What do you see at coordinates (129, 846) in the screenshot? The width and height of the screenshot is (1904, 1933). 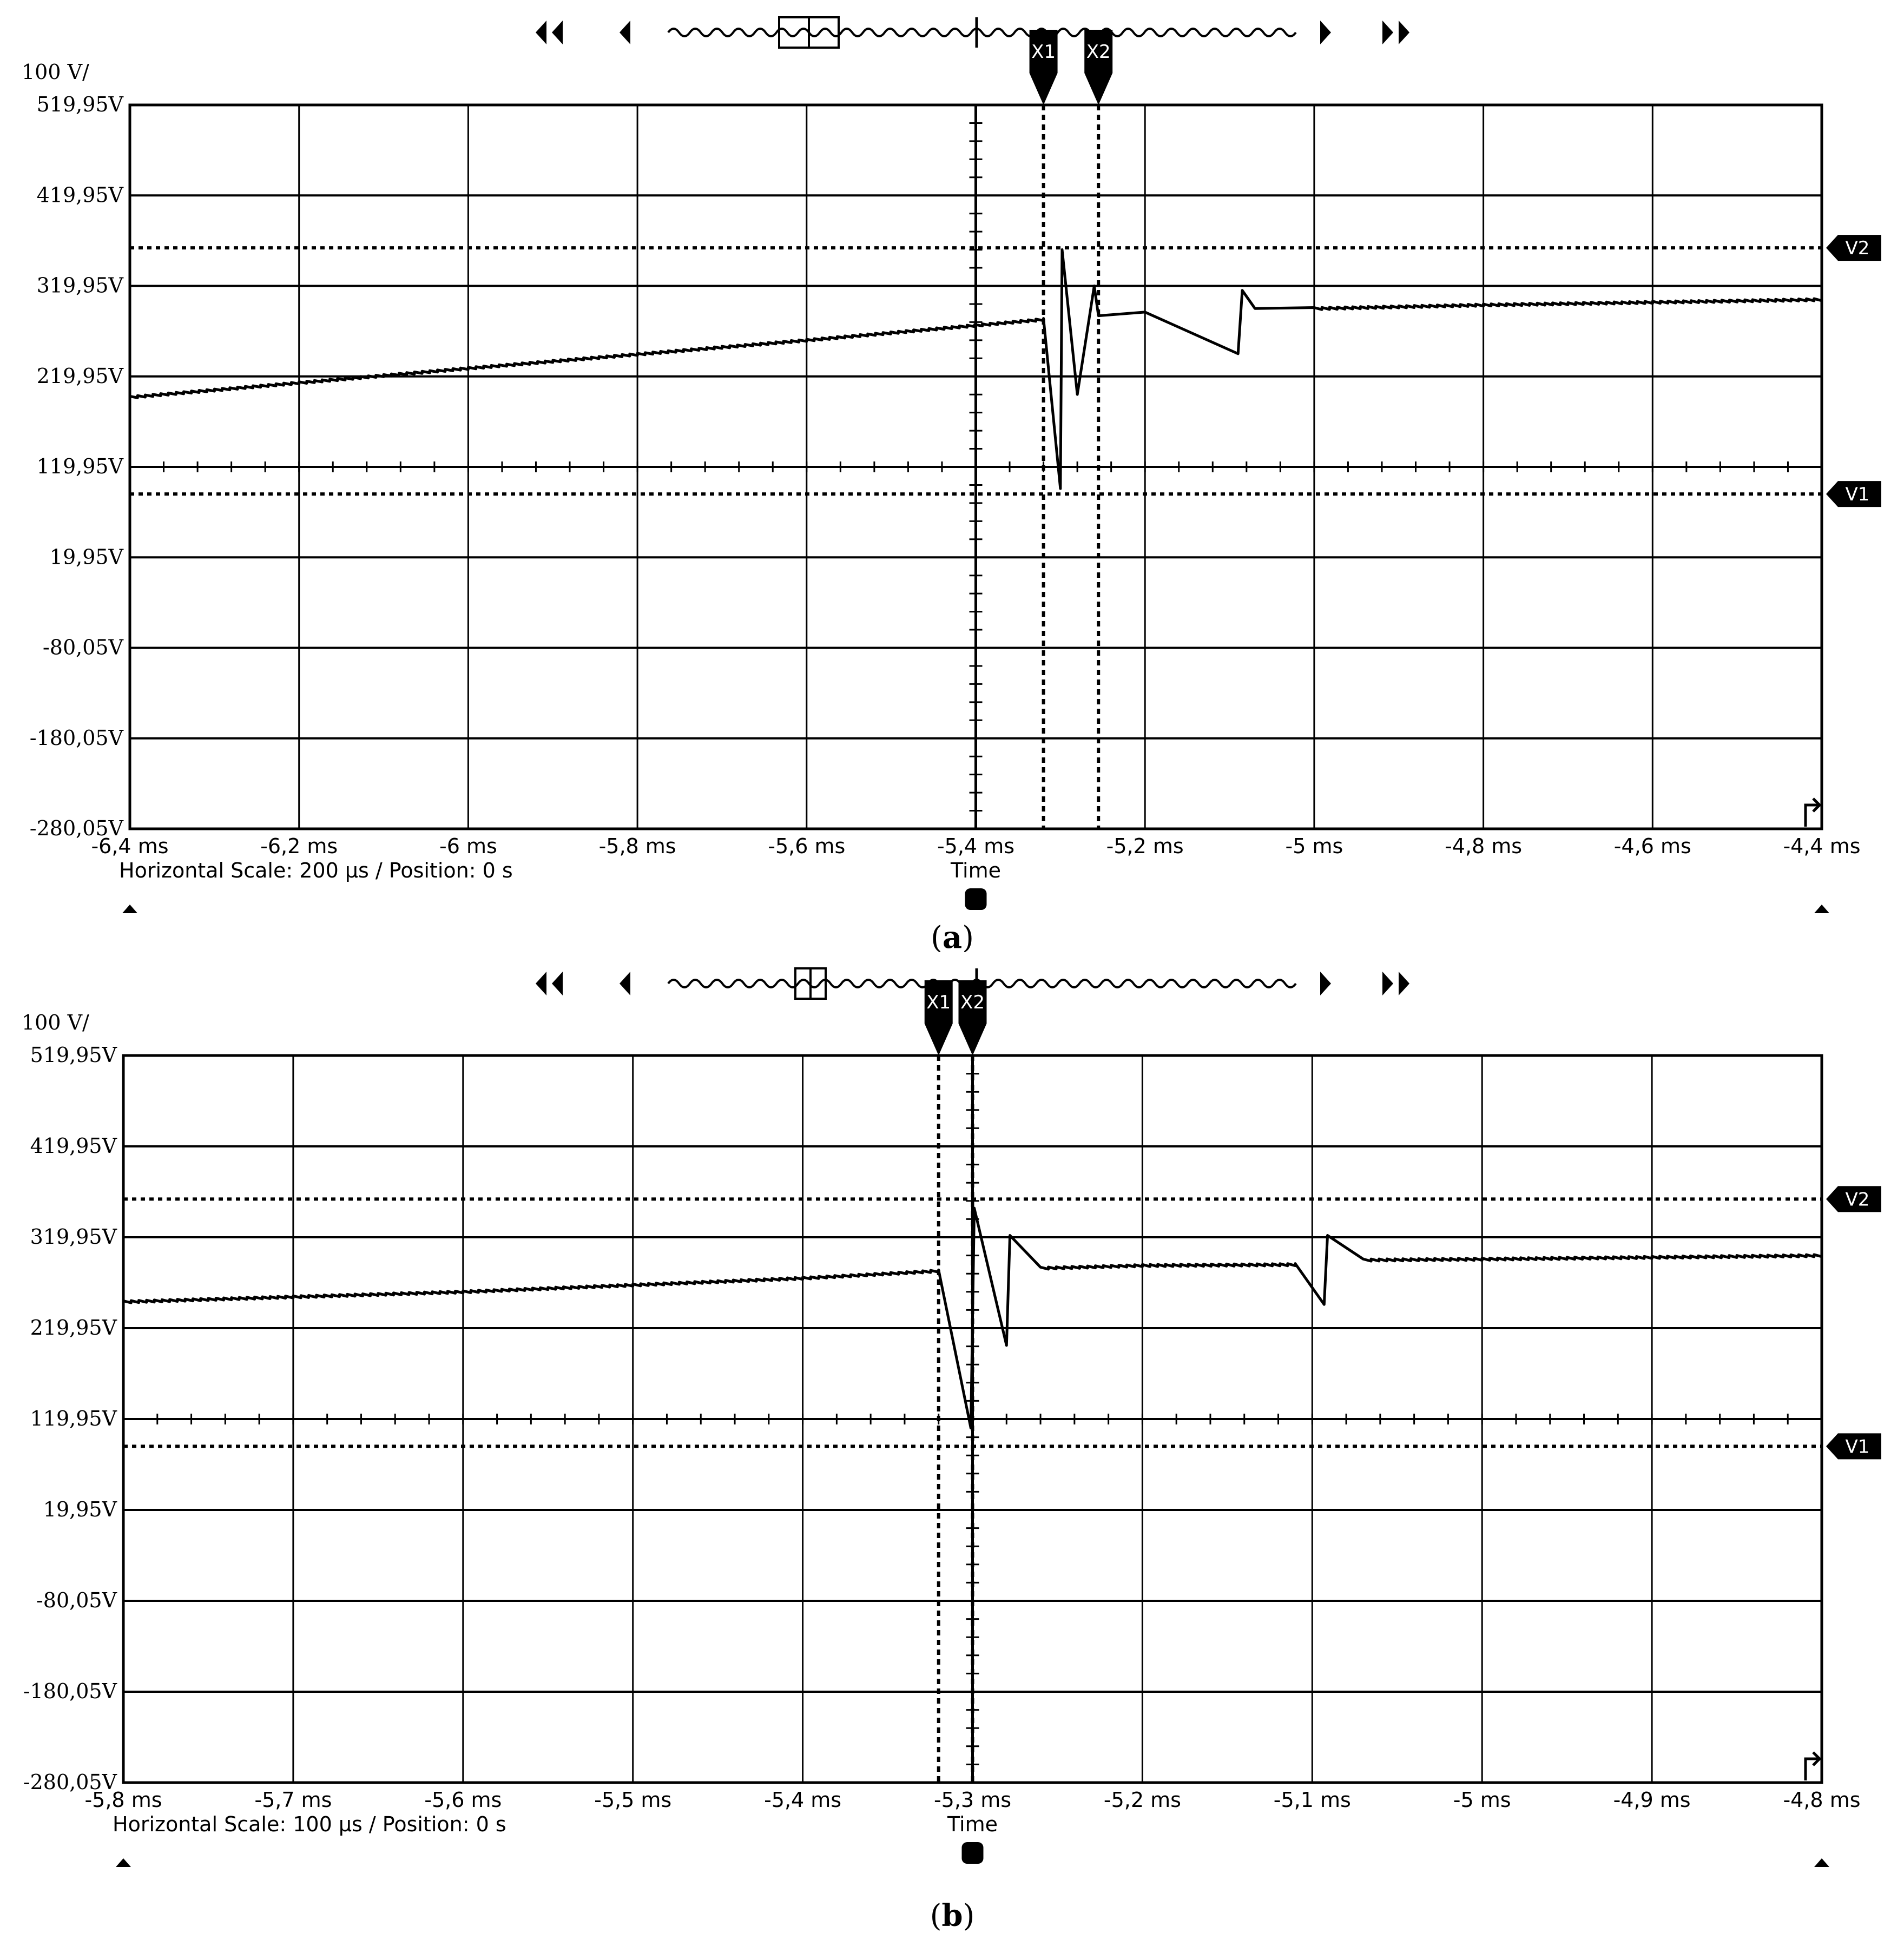 I see `x-tick-label: -6,4 ms` at bounding box center [129, 846].